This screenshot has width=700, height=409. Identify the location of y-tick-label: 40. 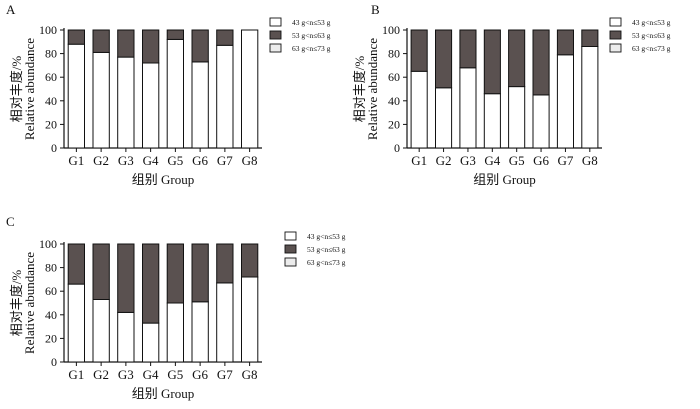
(51, 315).